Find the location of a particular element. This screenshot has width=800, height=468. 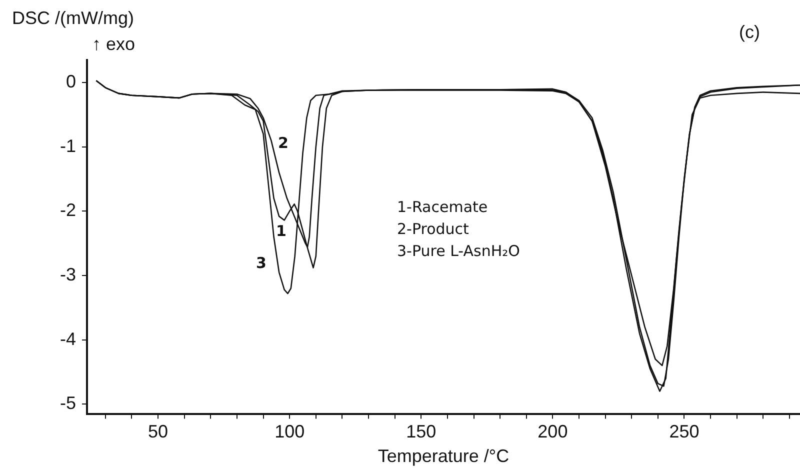

x-tick-label: 150 is located at coordinates (421, 432).